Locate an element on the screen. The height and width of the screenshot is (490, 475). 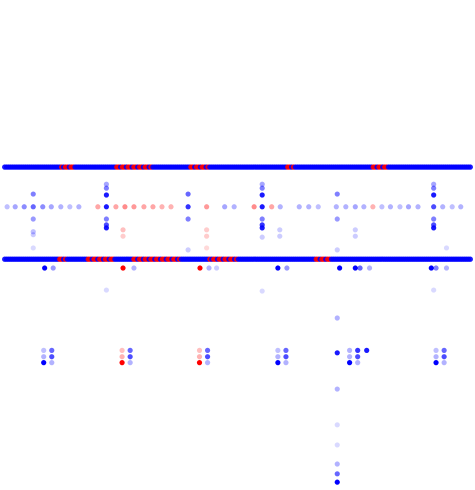
lower-band-point is located at coordinates (470, 259).